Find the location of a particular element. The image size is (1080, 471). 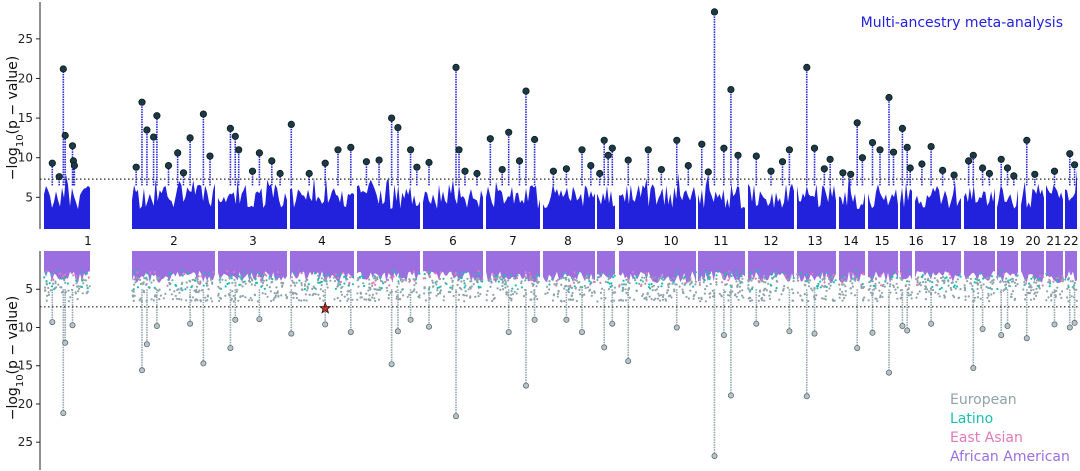

chr3-bottom-speckles is located at coordinates (252, 286).